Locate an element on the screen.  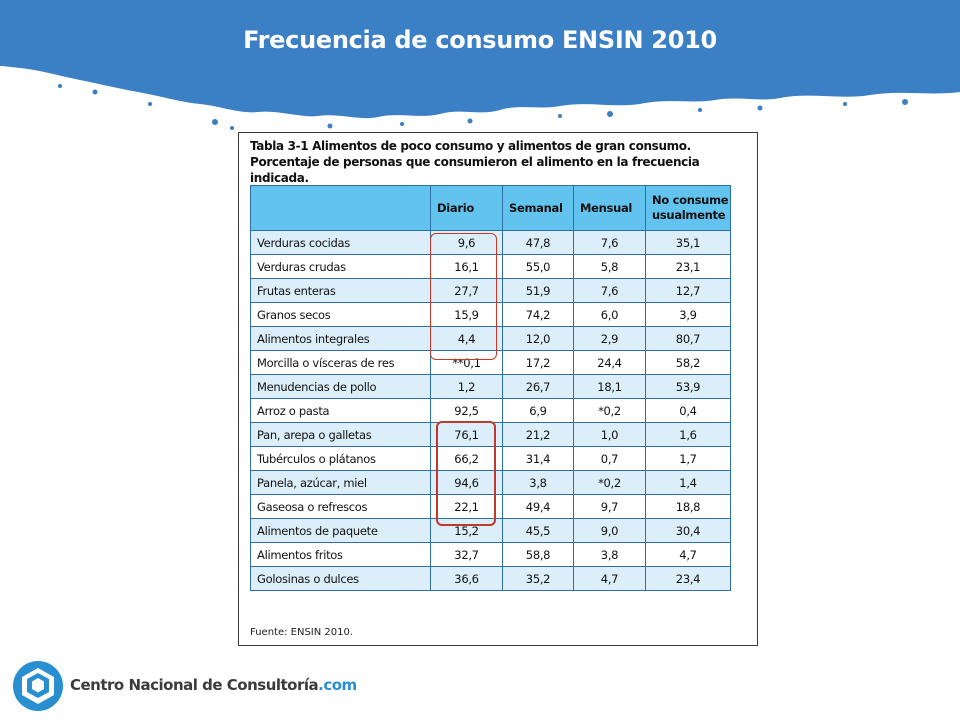
value-cell: 74,2 is located at coordinates (538, 314).